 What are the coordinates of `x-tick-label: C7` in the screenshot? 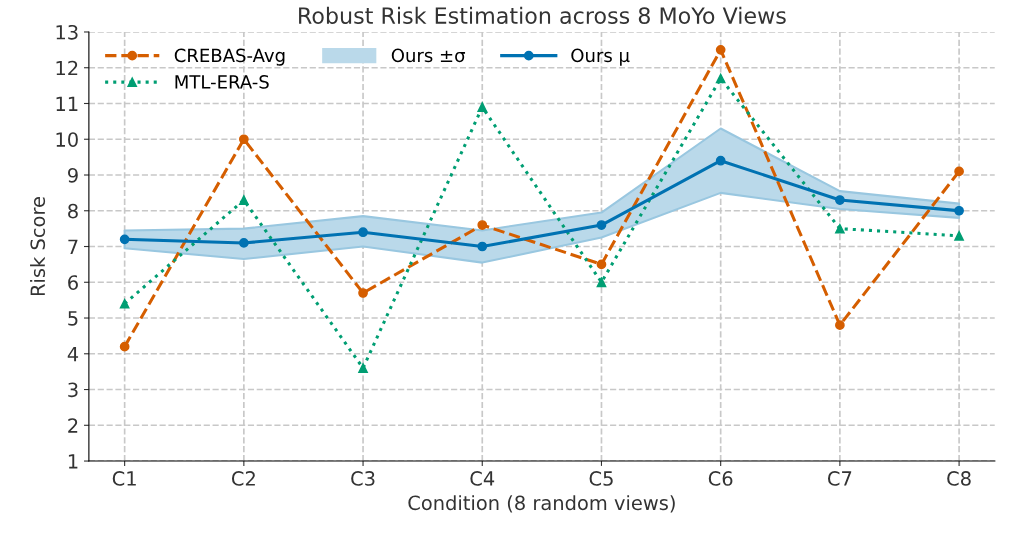 It's located at (840, 478).